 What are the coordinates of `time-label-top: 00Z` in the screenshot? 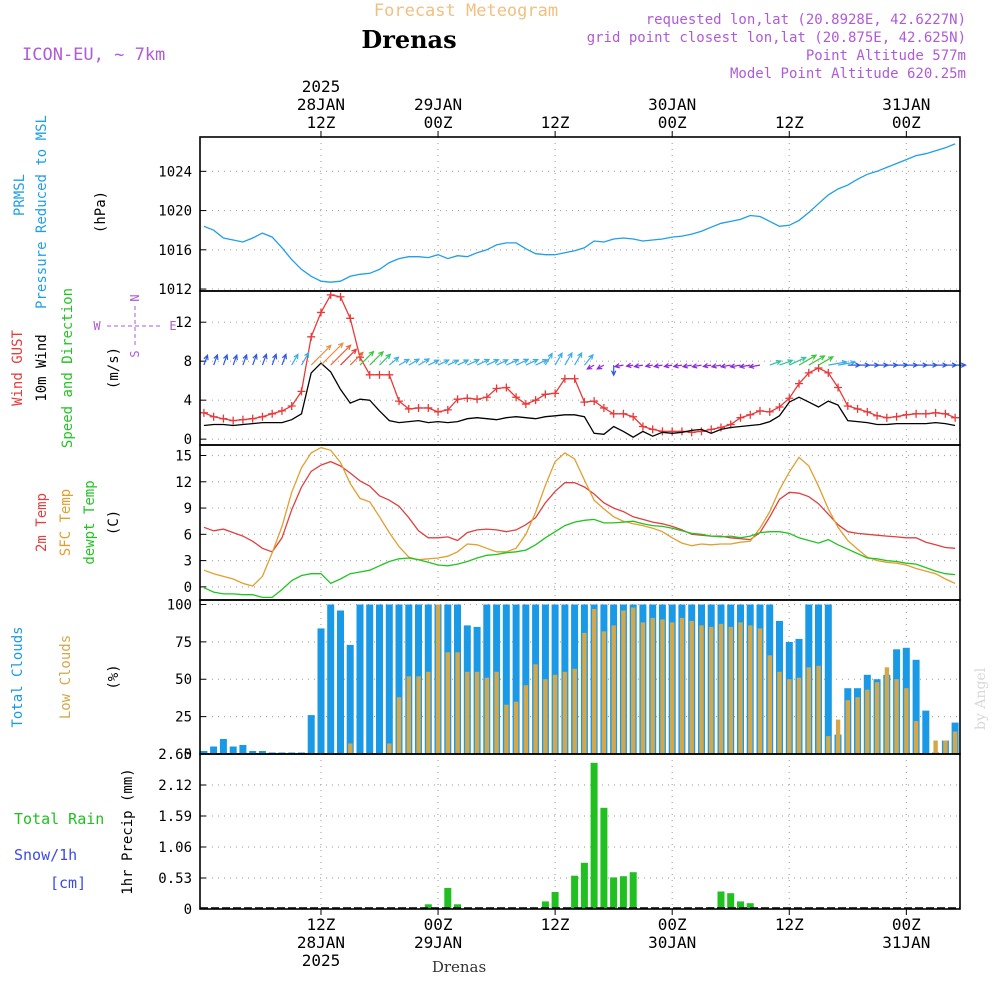 It's located at (906, 122).